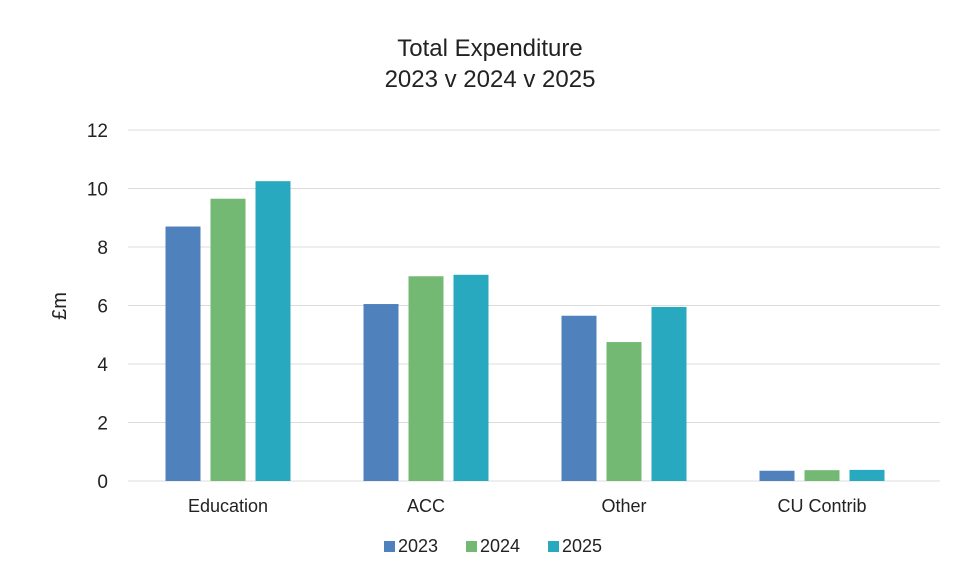 Image resolution: width=955 pixels, height=584 pixels. I want to click on bar-education-2023, so click(183, 353).